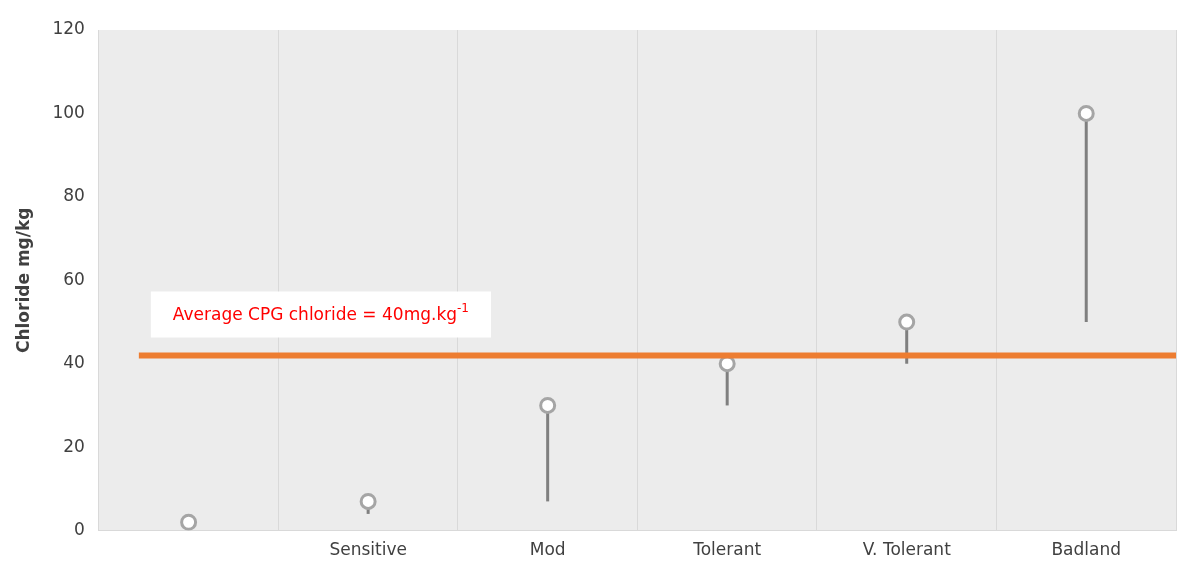 This screenshot has width=1194, height=581. What do you see at coordinates (547, 549) in the screenshot?
I see `x-tick-label: Mod` at bounding box center [547, 549].